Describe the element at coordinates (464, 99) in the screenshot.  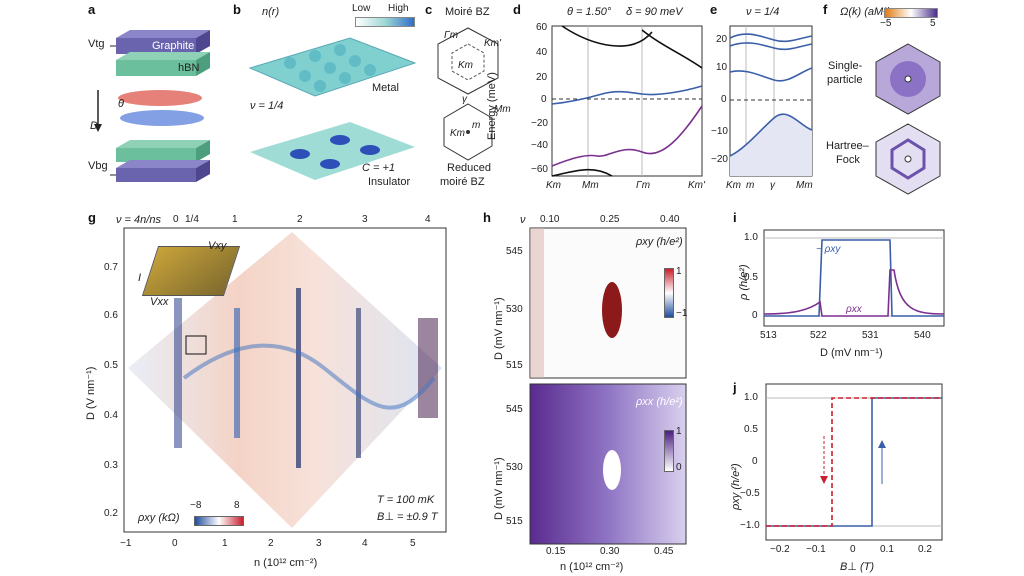
I see `gamma-label: γ` at that location.